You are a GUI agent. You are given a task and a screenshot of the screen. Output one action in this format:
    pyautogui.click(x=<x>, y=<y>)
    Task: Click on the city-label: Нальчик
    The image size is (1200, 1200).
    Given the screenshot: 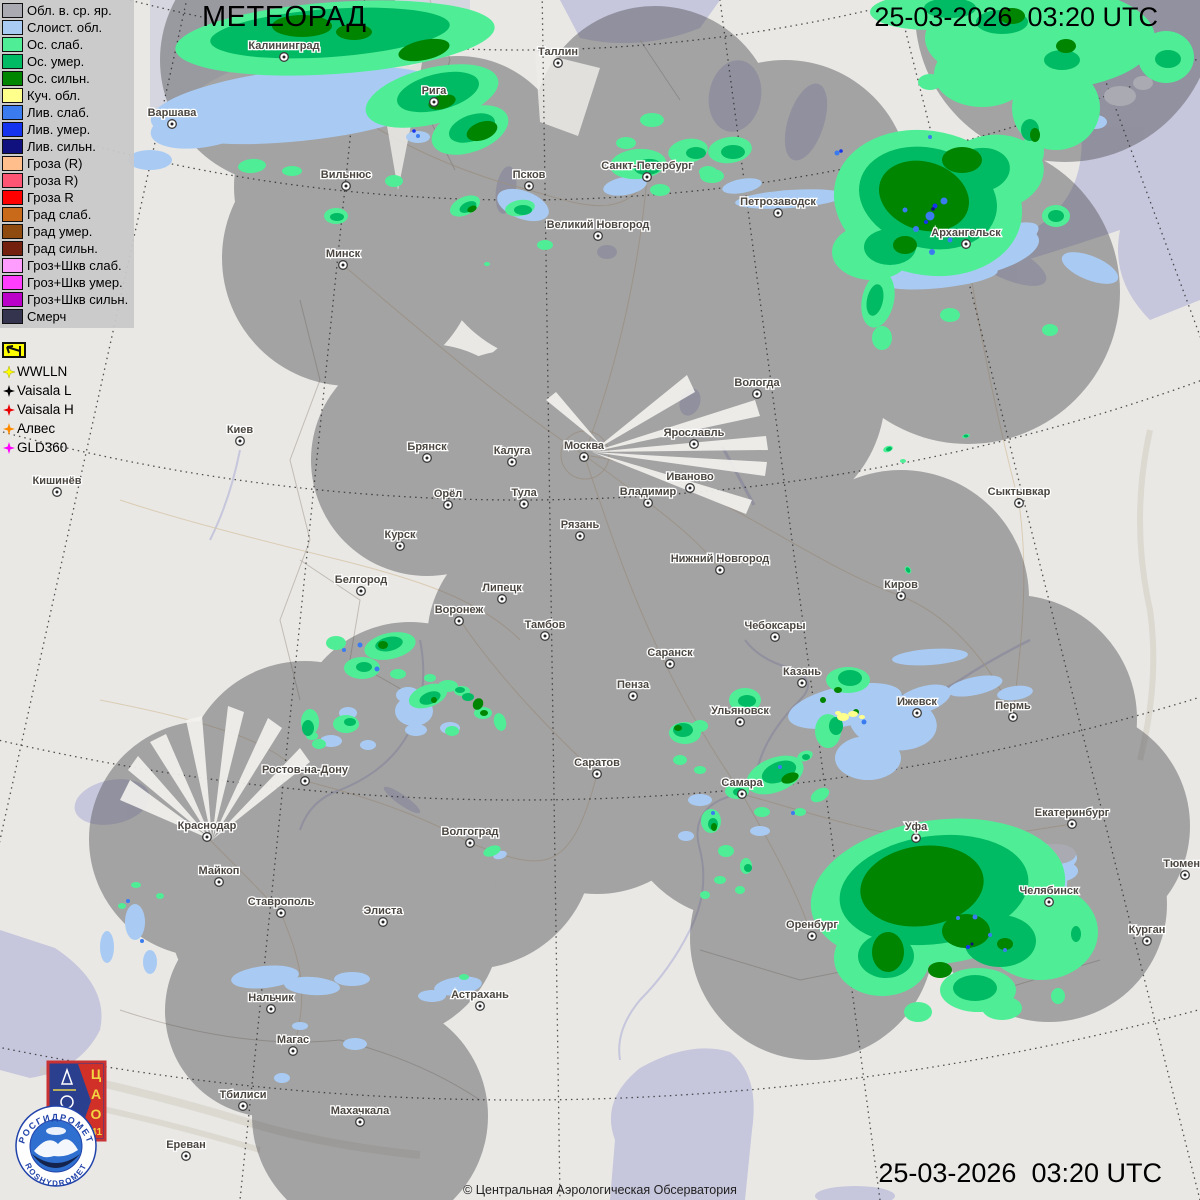 What is the action you would take?
    pyautogui.click(x=271, y=998)
    